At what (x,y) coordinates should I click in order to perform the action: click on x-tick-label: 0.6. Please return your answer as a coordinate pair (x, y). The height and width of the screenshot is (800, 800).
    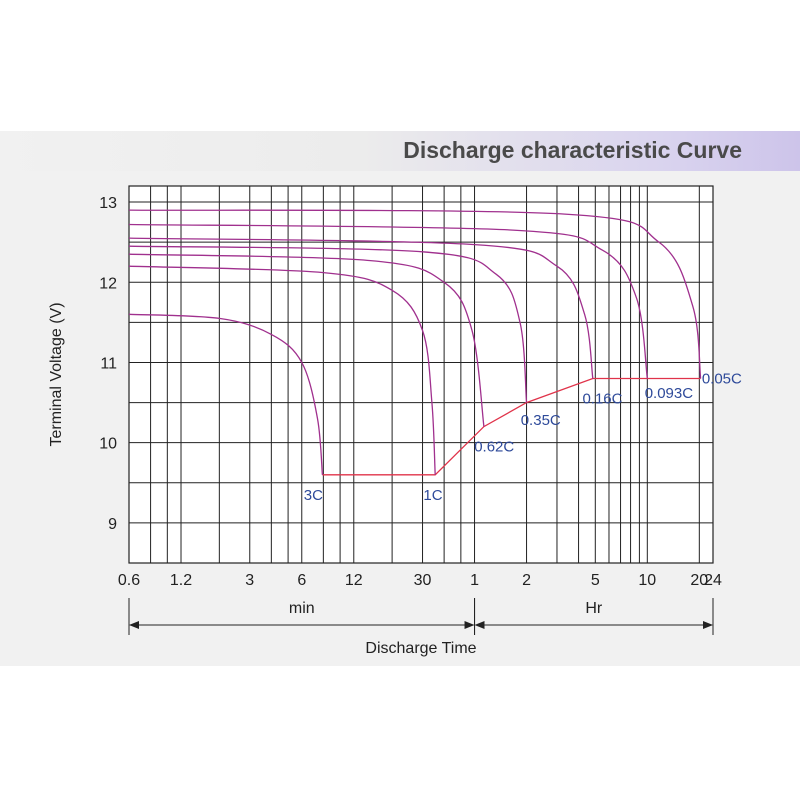
    Looking at the image, I should click on (129, 580).